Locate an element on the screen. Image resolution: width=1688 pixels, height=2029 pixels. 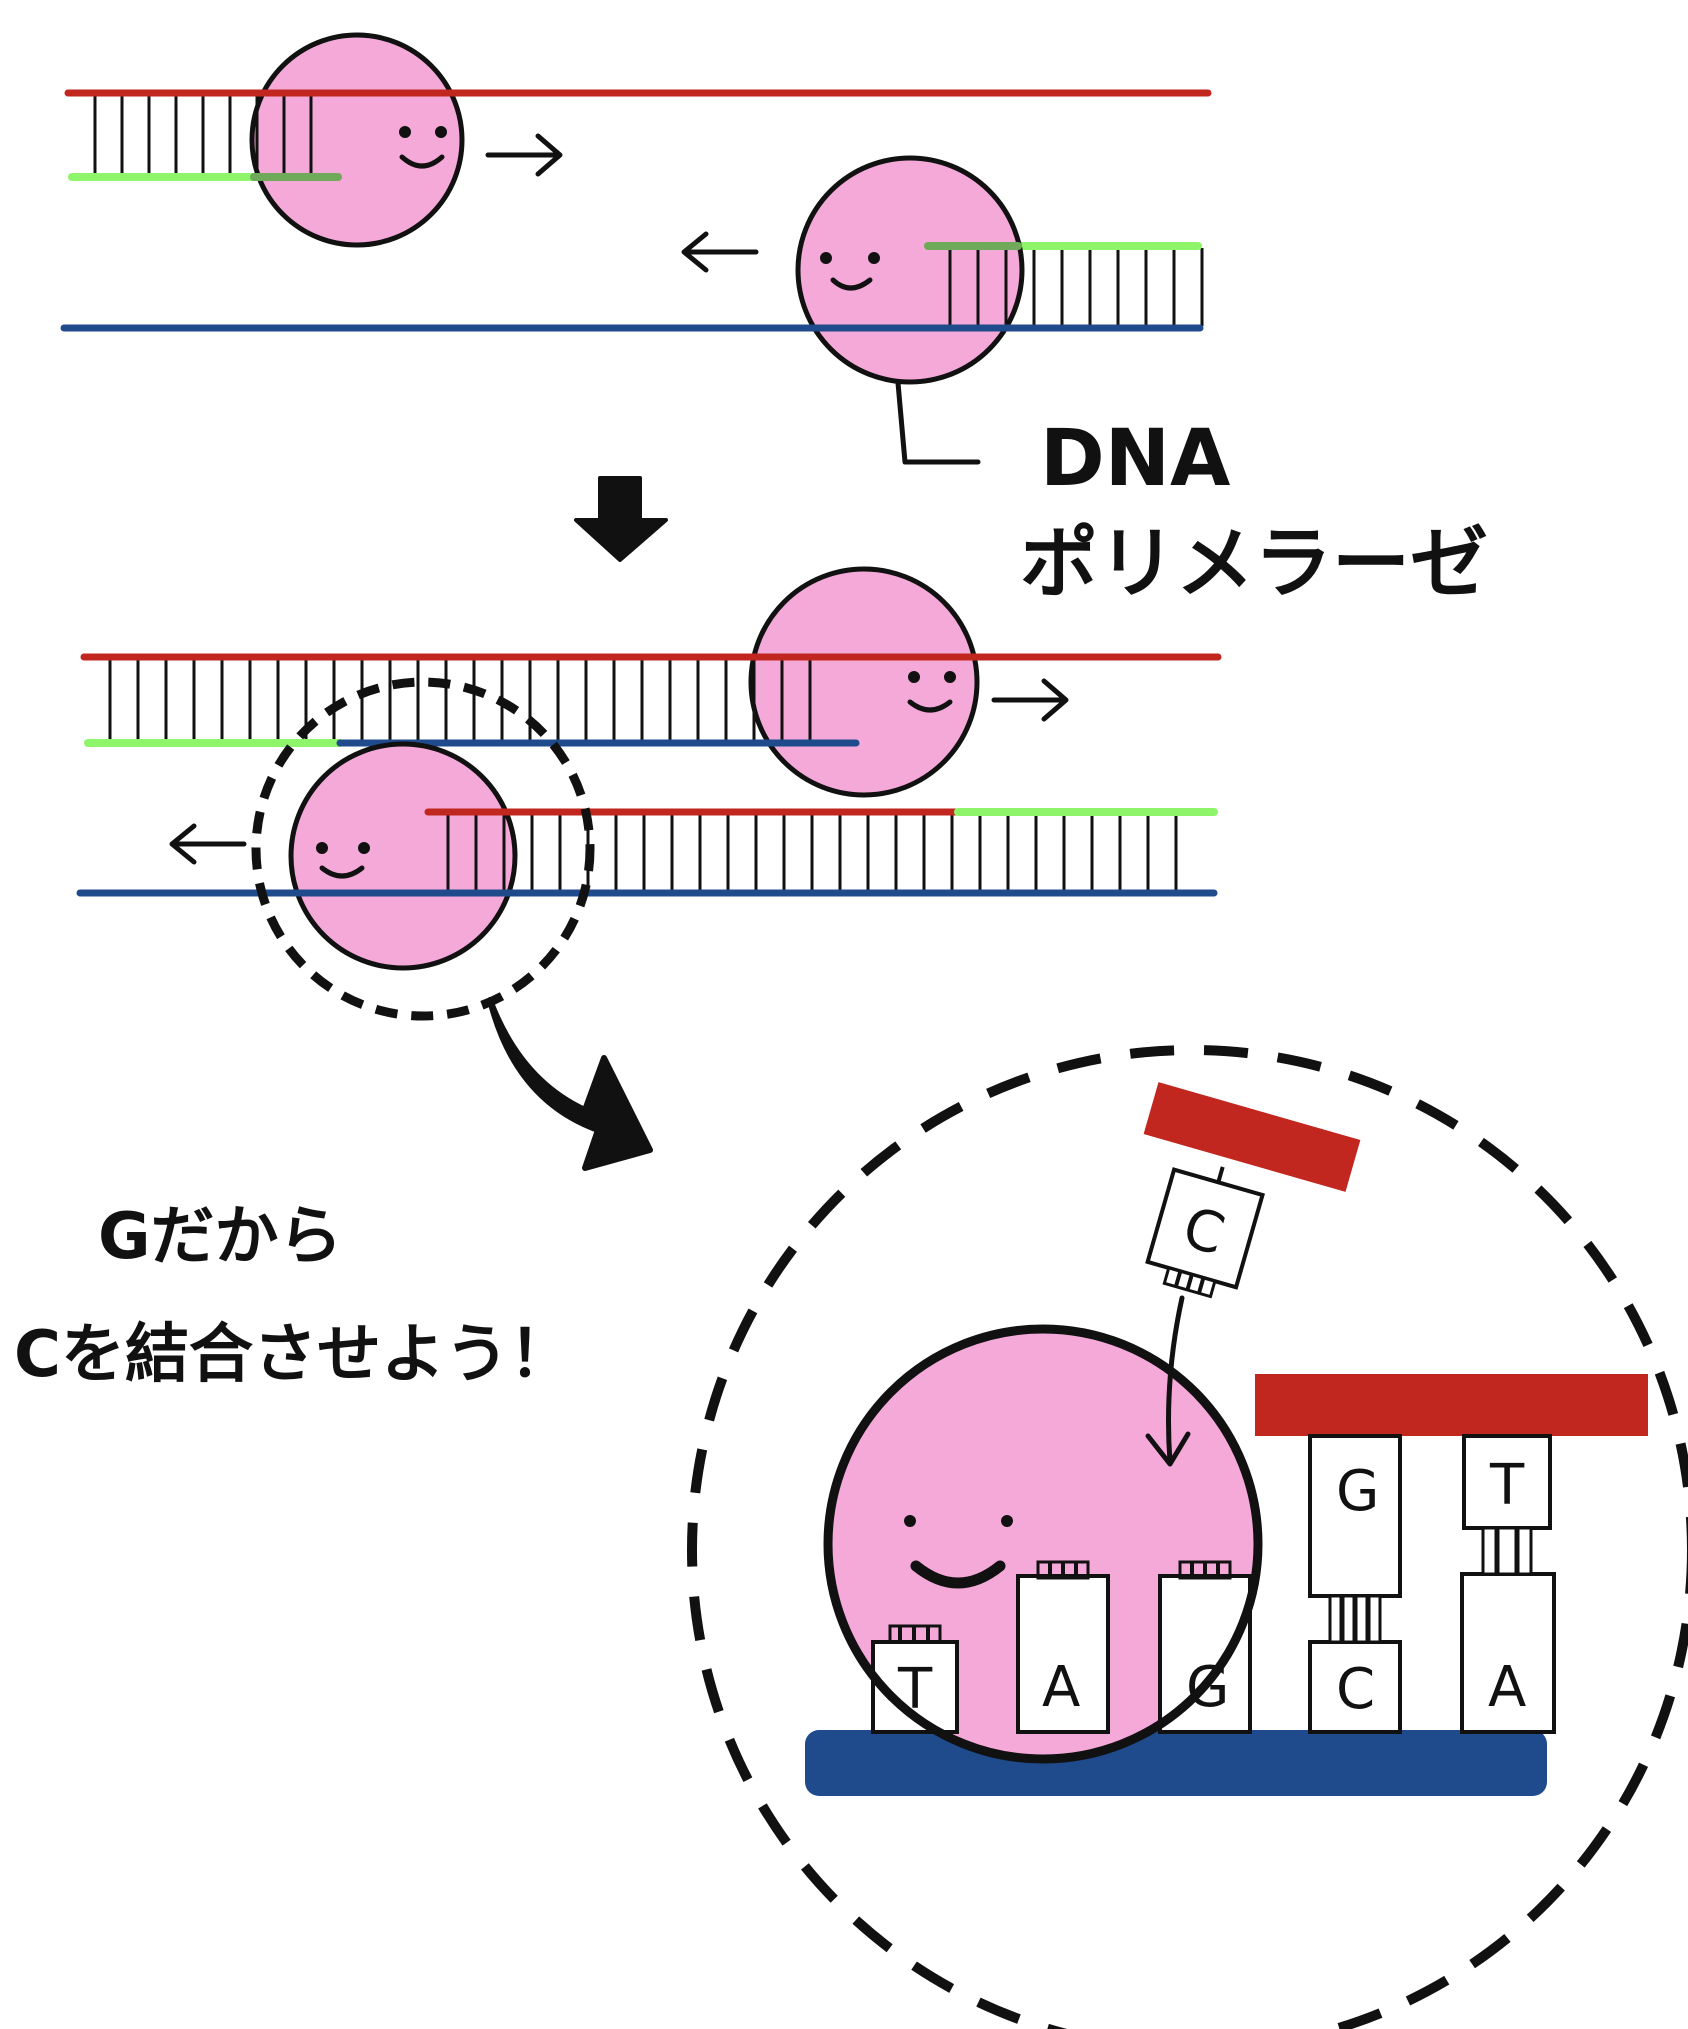
insert-arrow-icon is located at coordinates (1168, 1381).